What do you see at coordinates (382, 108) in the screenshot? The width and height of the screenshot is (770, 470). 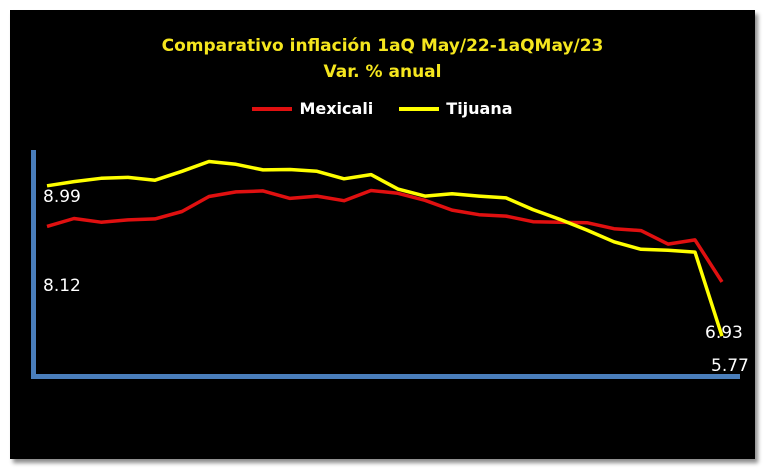 I see `legend: Mexicali Tijuana` at bounding box center [382, 108].